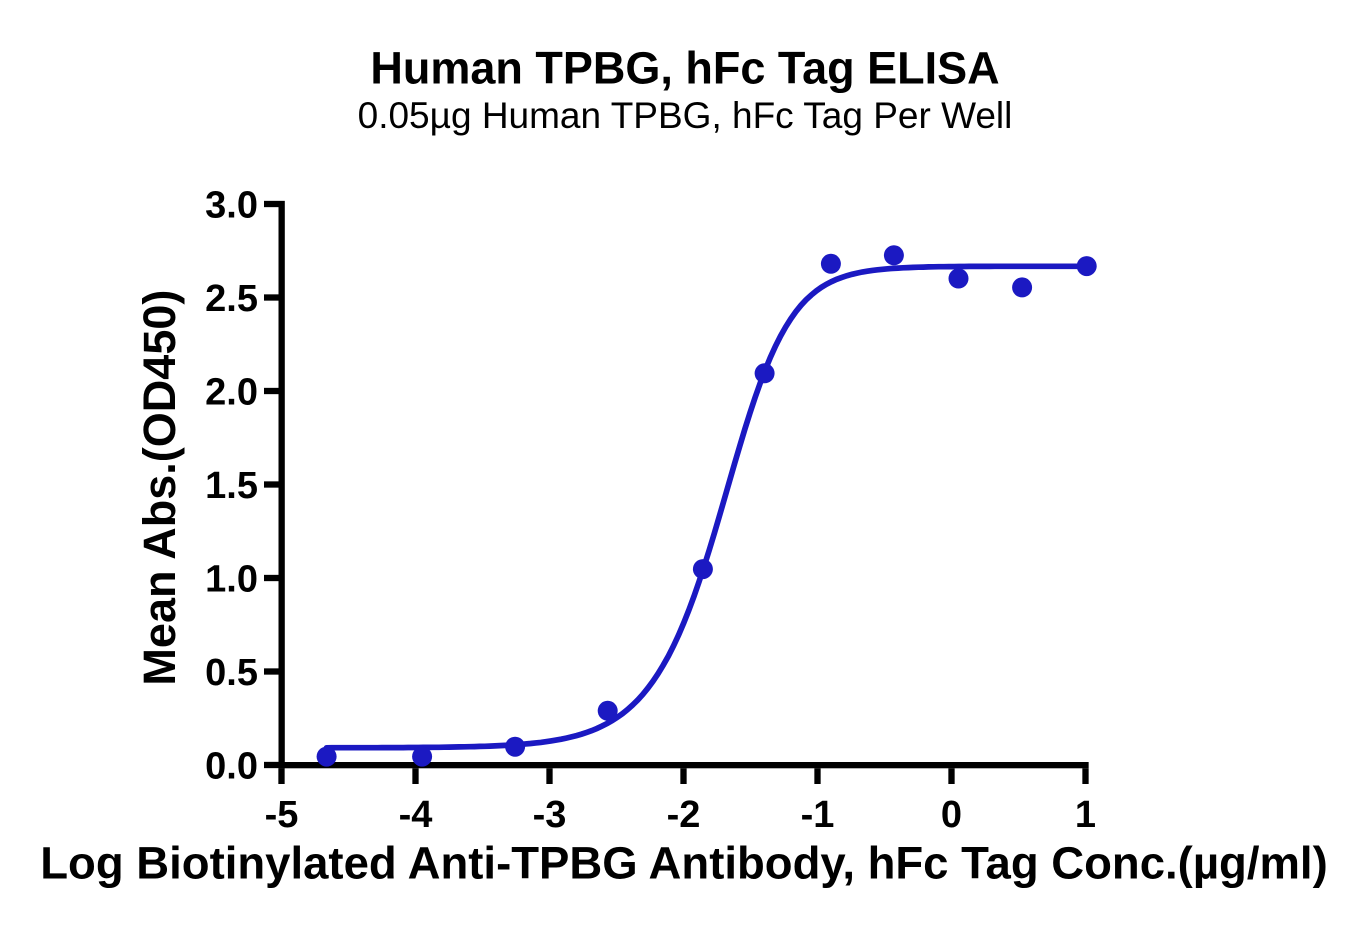 The image size is (1372, 932). What do you see at coordinates (231, 205) in the screenshot?
I see `svg-text: 3.0` at bounding box center [231, 205].